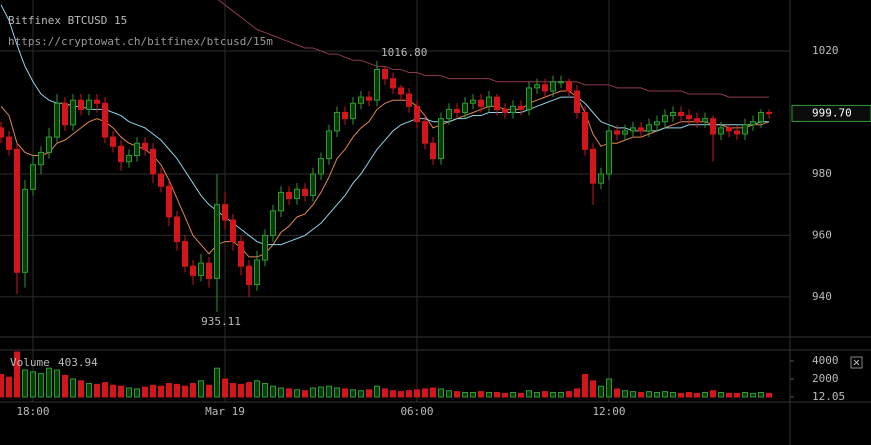 The height and width of the screenshot is (445, 871). Describe the element at coordinates (822, 234) in the screenshot. I see `y-tick-label: 960` at that location.